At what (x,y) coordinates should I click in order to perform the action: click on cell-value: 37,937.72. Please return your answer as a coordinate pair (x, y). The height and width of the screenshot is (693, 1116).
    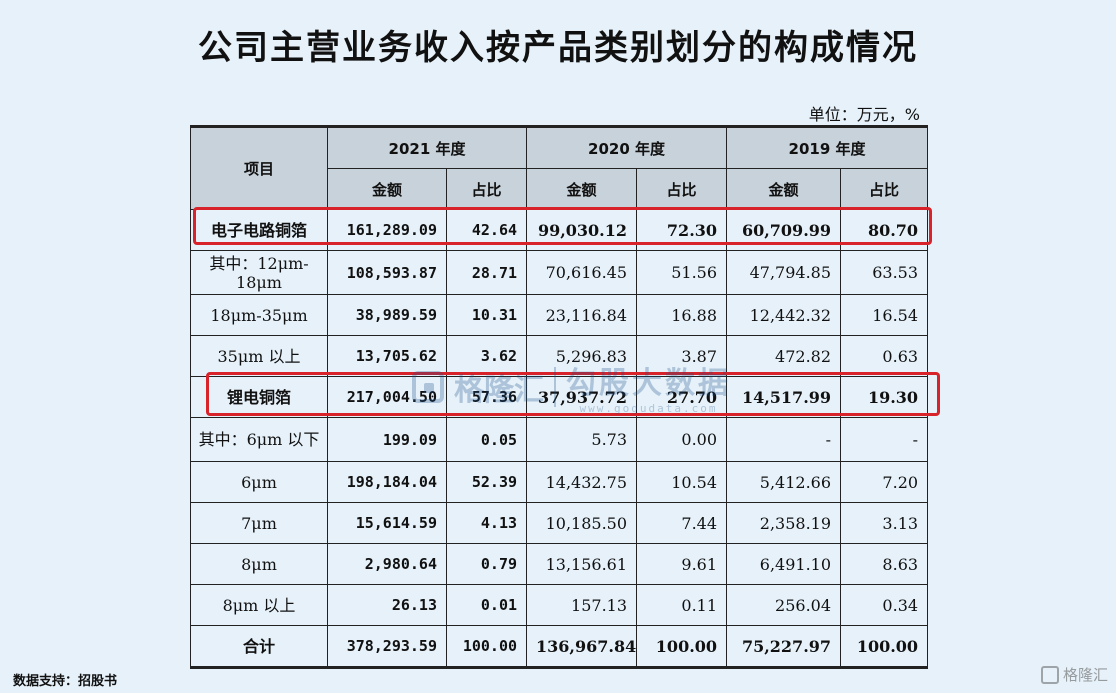
    Looking at the image, I should click on (582, 397).